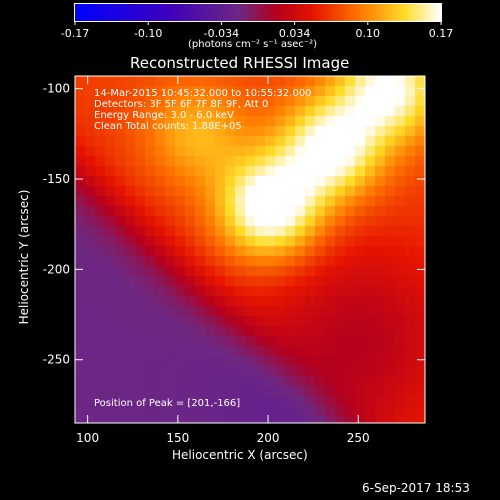 This screenshot has height=500, width=500. I want to click on info-line-detectors: Detectors: 3F 5F 6F 7F 8F 9F, Att 0, so click(181, 104).